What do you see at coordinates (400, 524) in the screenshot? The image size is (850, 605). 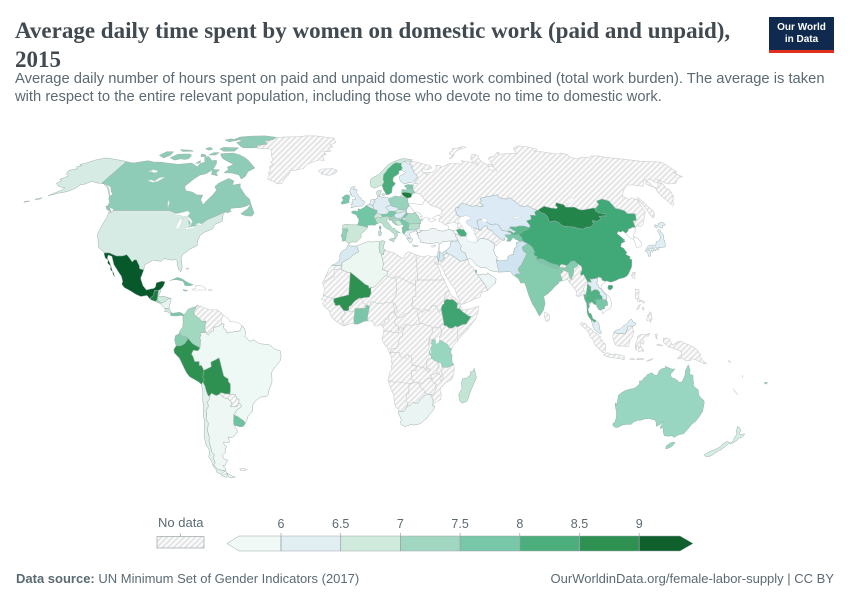 I see `svg-text: 7` at bounding box center [400, 524].